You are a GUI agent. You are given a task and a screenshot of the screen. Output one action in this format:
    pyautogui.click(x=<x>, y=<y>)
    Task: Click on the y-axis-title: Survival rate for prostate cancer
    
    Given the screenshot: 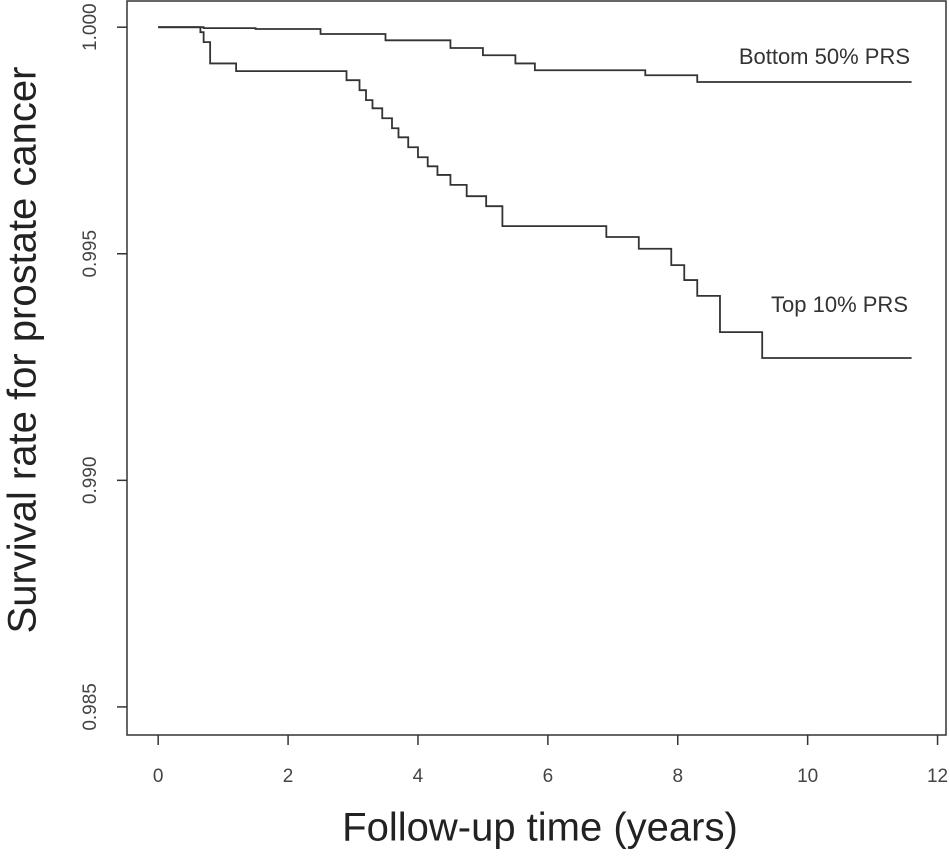 What is the action you would take?
    pyautogui.click(x=23, y=350)
    